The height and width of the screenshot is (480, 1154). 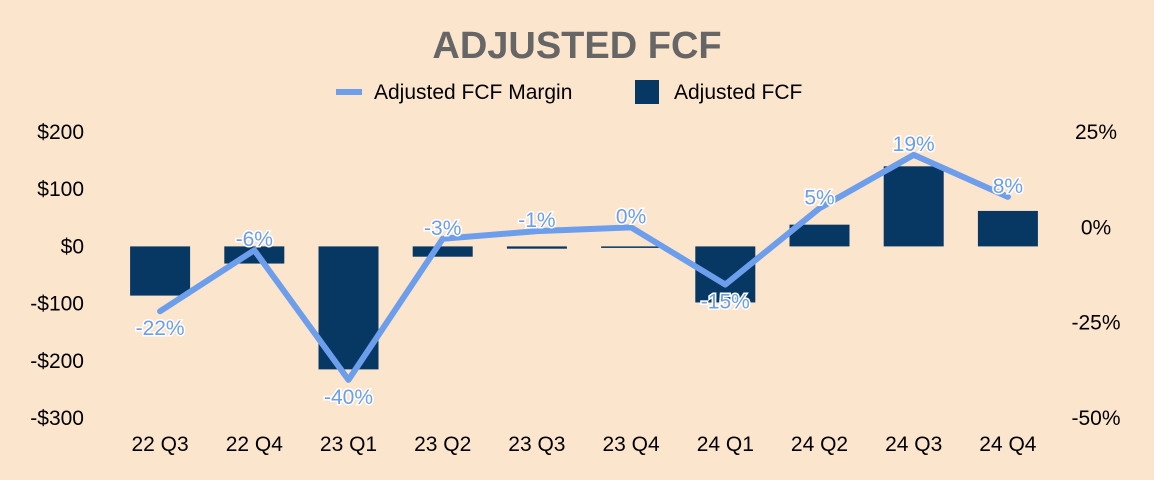 I want to click on bar-23-q2, so click(x=442, y=251).